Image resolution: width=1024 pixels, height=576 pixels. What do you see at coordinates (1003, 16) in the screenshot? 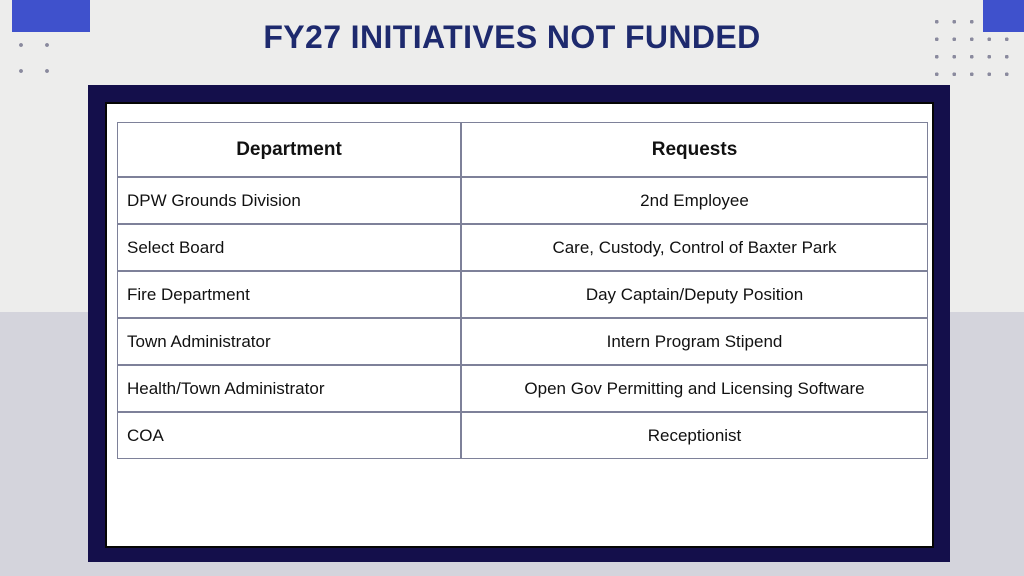
I see `blue-square-decoration-top-right` at bounding box center [1003, 16].